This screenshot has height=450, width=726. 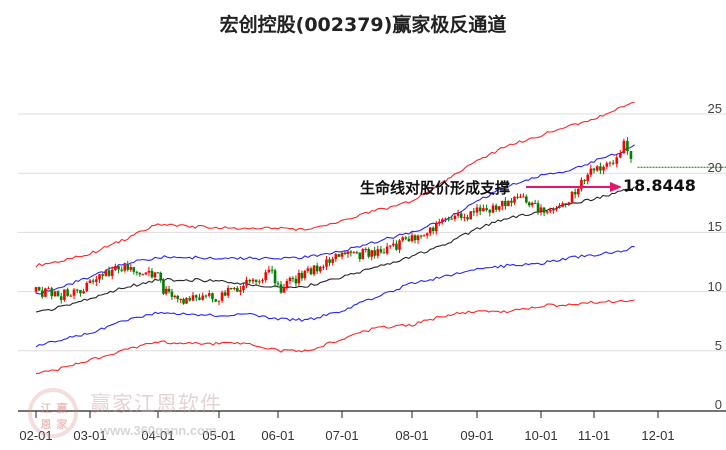 What do you see at coordinates (46, 425) in the screenshot?
I see `watermark-logo-char: 恩` at bounding box center [46, 425].